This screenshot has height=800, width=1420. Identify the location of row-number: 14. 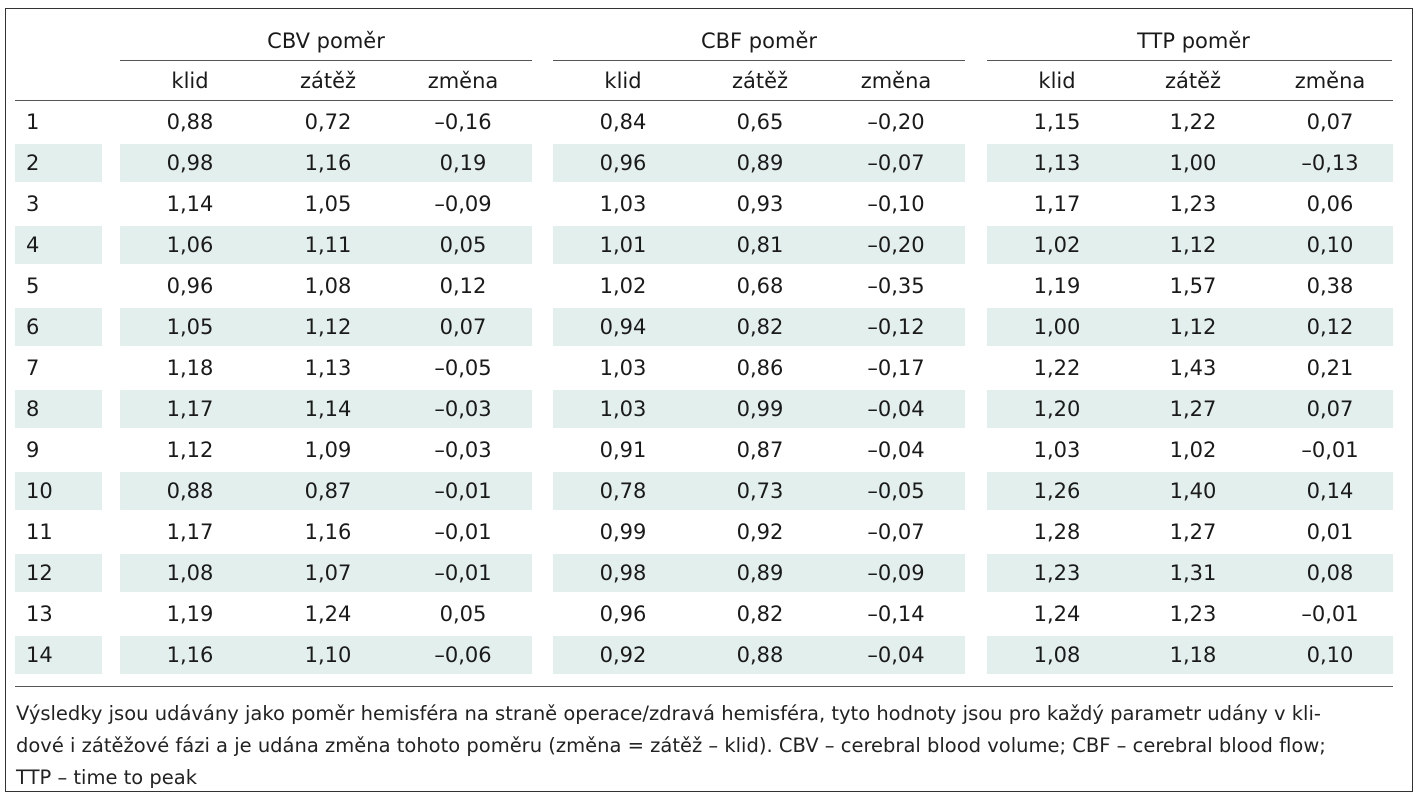
(39, 655).